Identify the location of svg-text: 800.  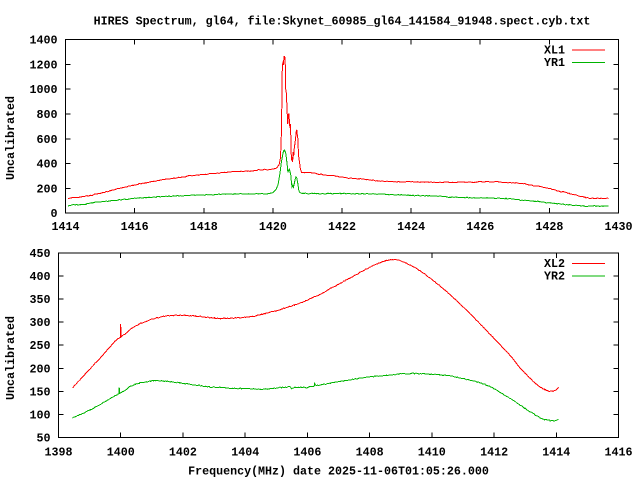
(47, 115).